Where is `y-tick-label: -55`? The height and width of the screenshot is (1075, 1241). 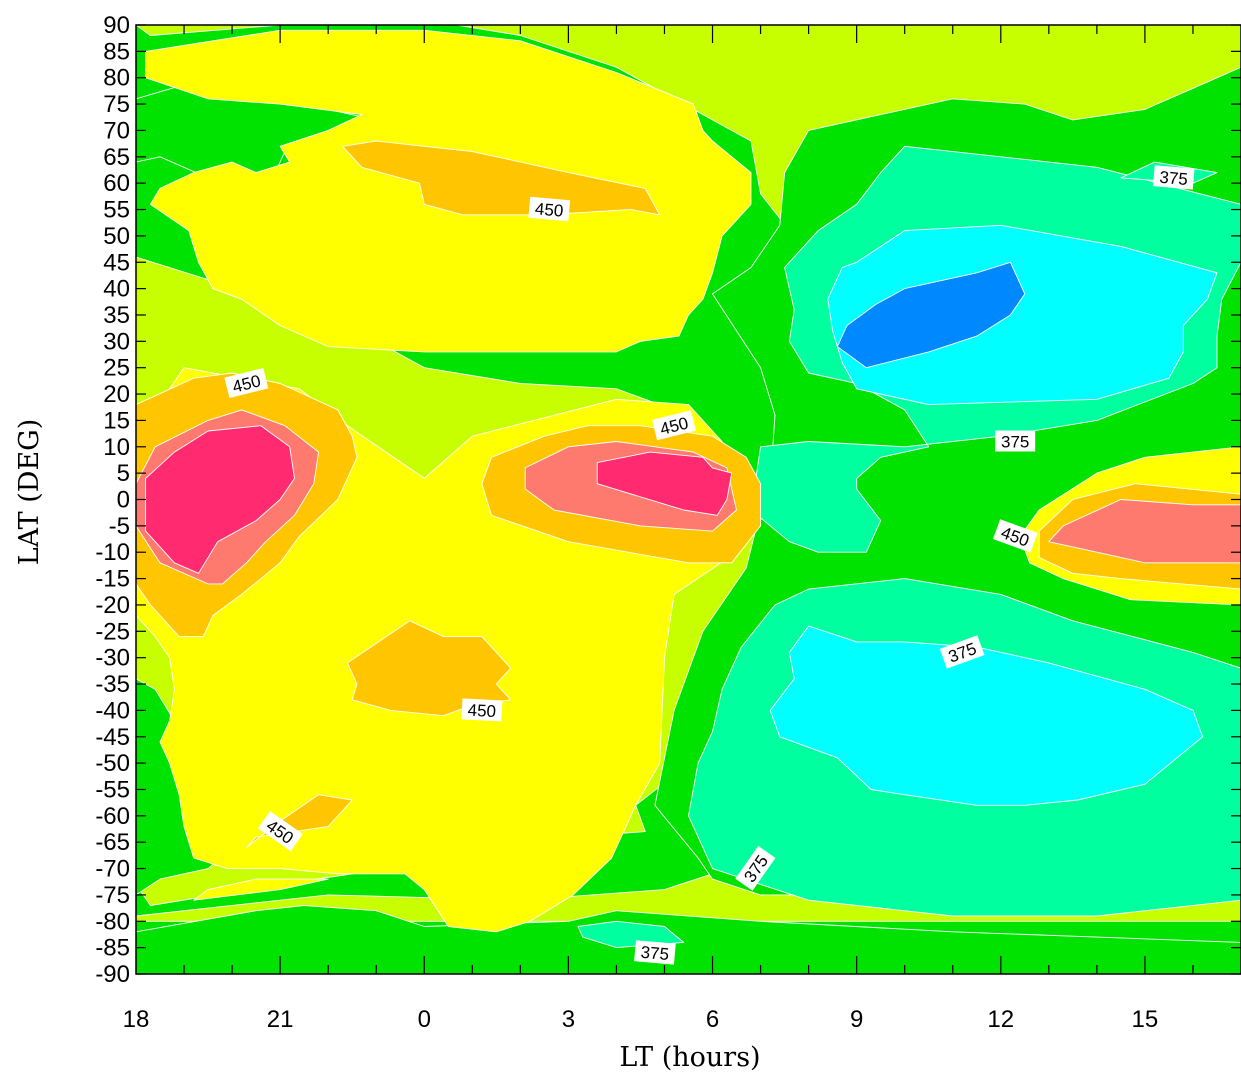
y-tick-label: -55 is located at coordinates (112, 789).